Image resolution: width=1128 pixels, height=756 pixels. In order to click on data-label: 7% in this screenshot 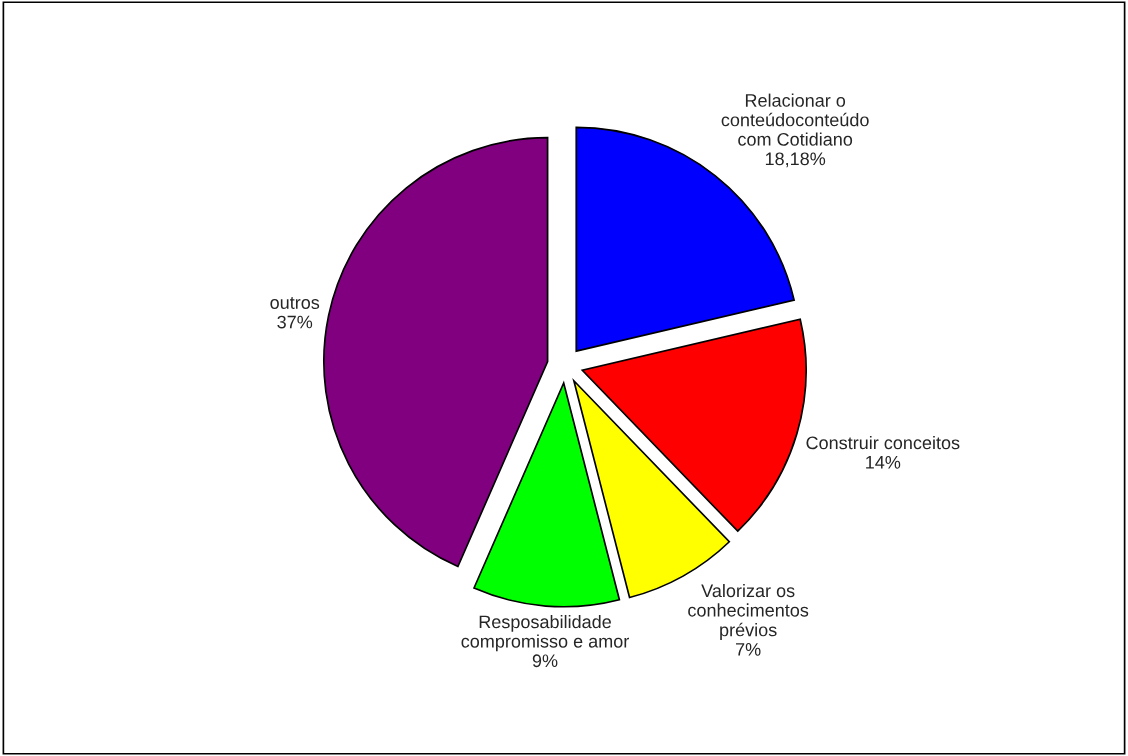, I will do `click(748, 649)`.